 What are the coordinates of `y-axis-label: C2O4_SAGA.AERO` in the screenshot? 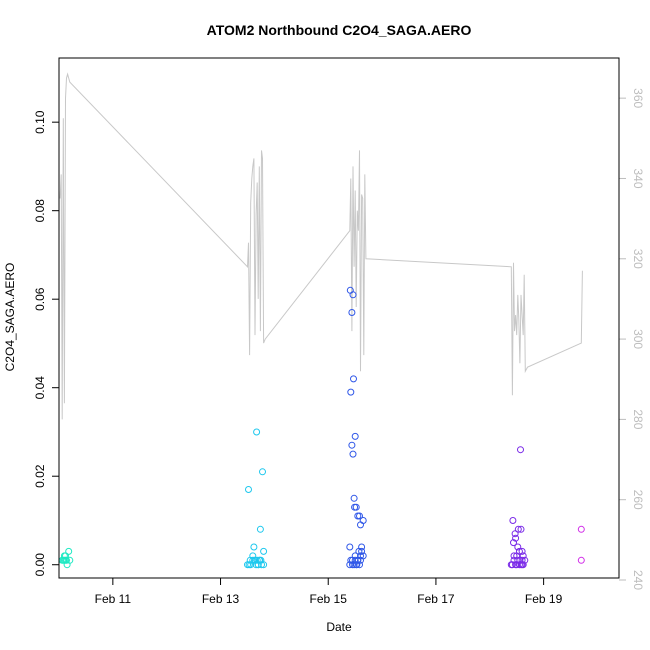 It's located at (10, 317).